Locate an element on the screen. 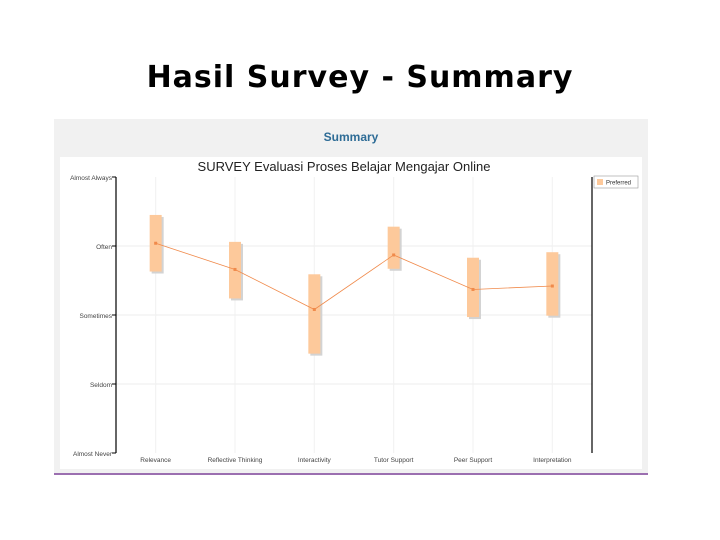 The height and width of the screenshot is (540, 720). slide-title: Hasil Survey - Summary is located at coordinates (360, 77).